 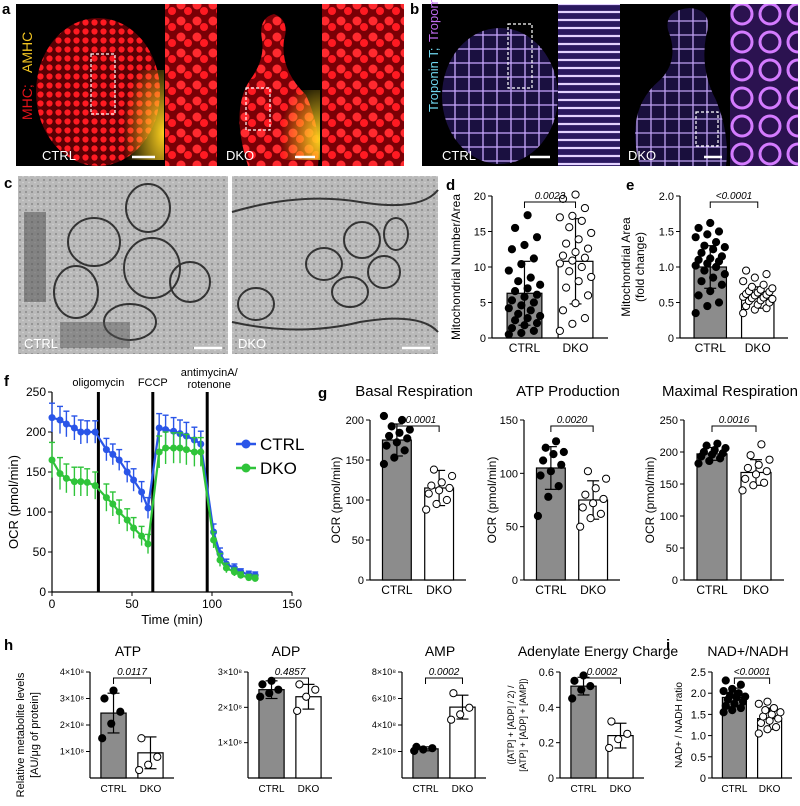 What do you see at coordinates (450, 185) in the screenshot?
I see `panel-letter-d: d` at bounding box center [450, 185].